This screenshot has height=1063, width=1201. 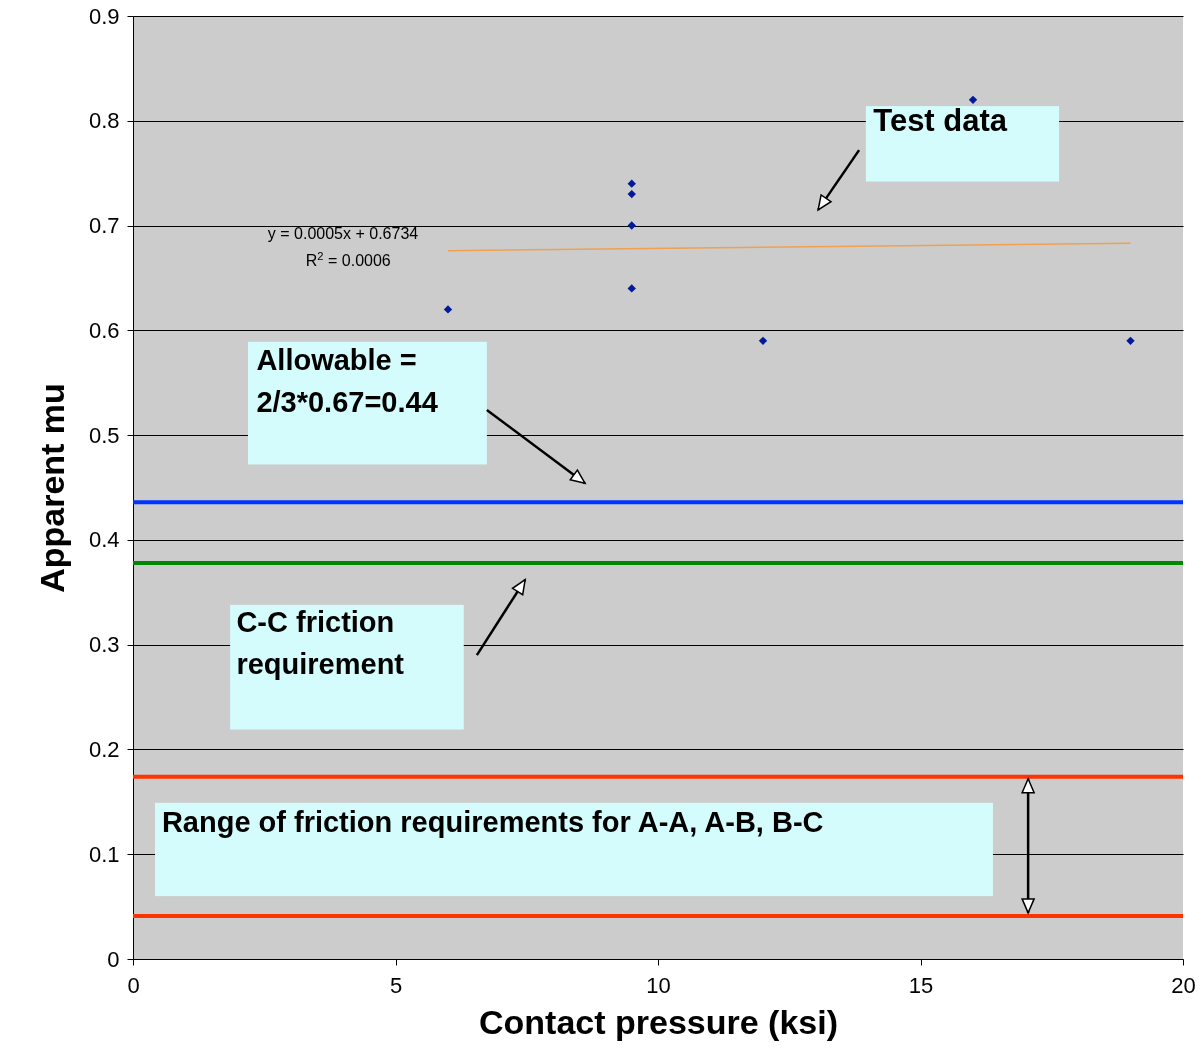 What do you see at coordinates (921, 985) in the screenshot?
I see `x-tick-label: 15` at bounding box center [921, 985].